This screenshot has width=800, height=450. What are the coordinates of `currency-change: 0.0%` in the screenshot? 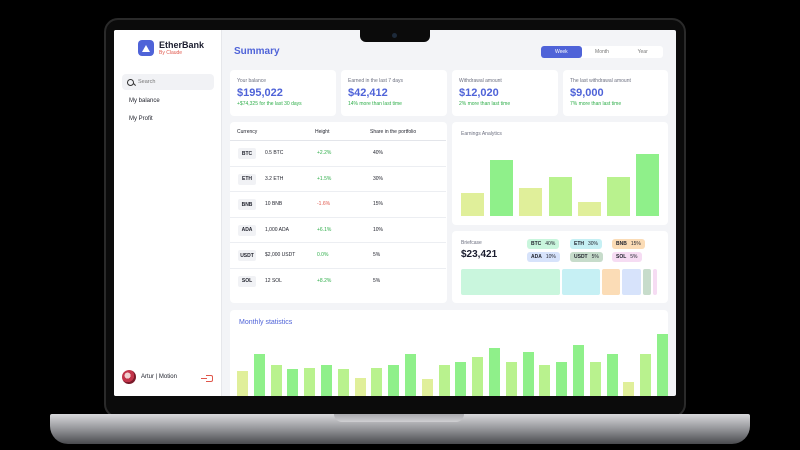 It's located at (323, 255).